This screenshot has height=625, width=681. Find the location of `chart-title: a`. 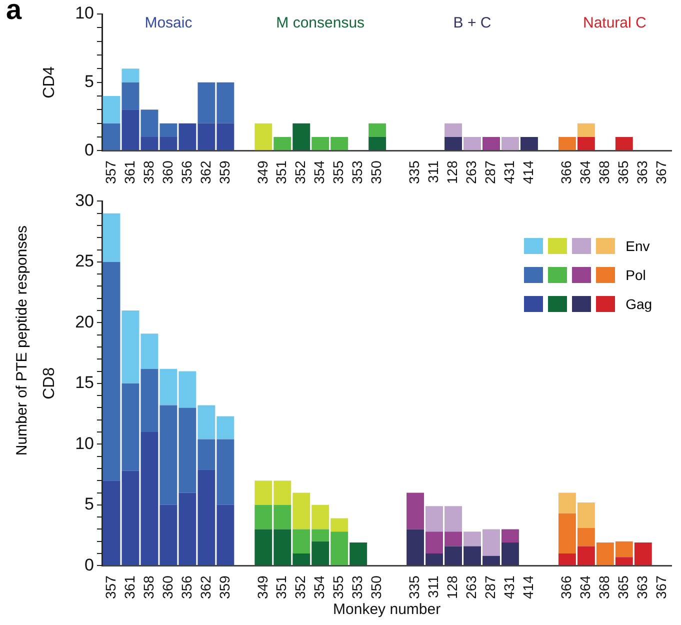

chart-title: a is located at coordinates (14, 13).